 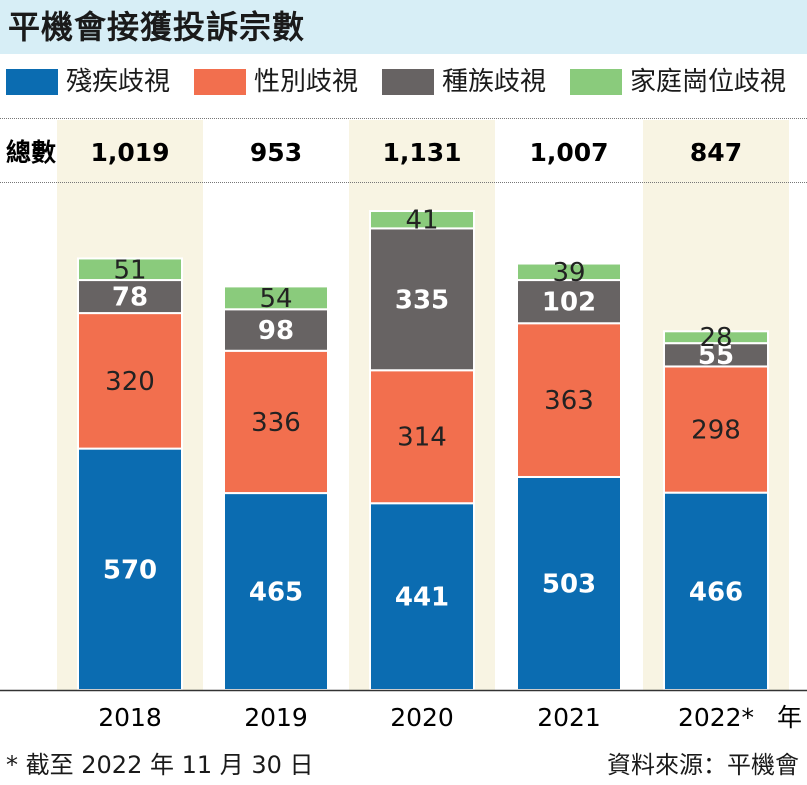 What do you see at coordinates (408, 82) in the screenshot?
I see `legend-swatch-race` at bounding box center [408, 82].